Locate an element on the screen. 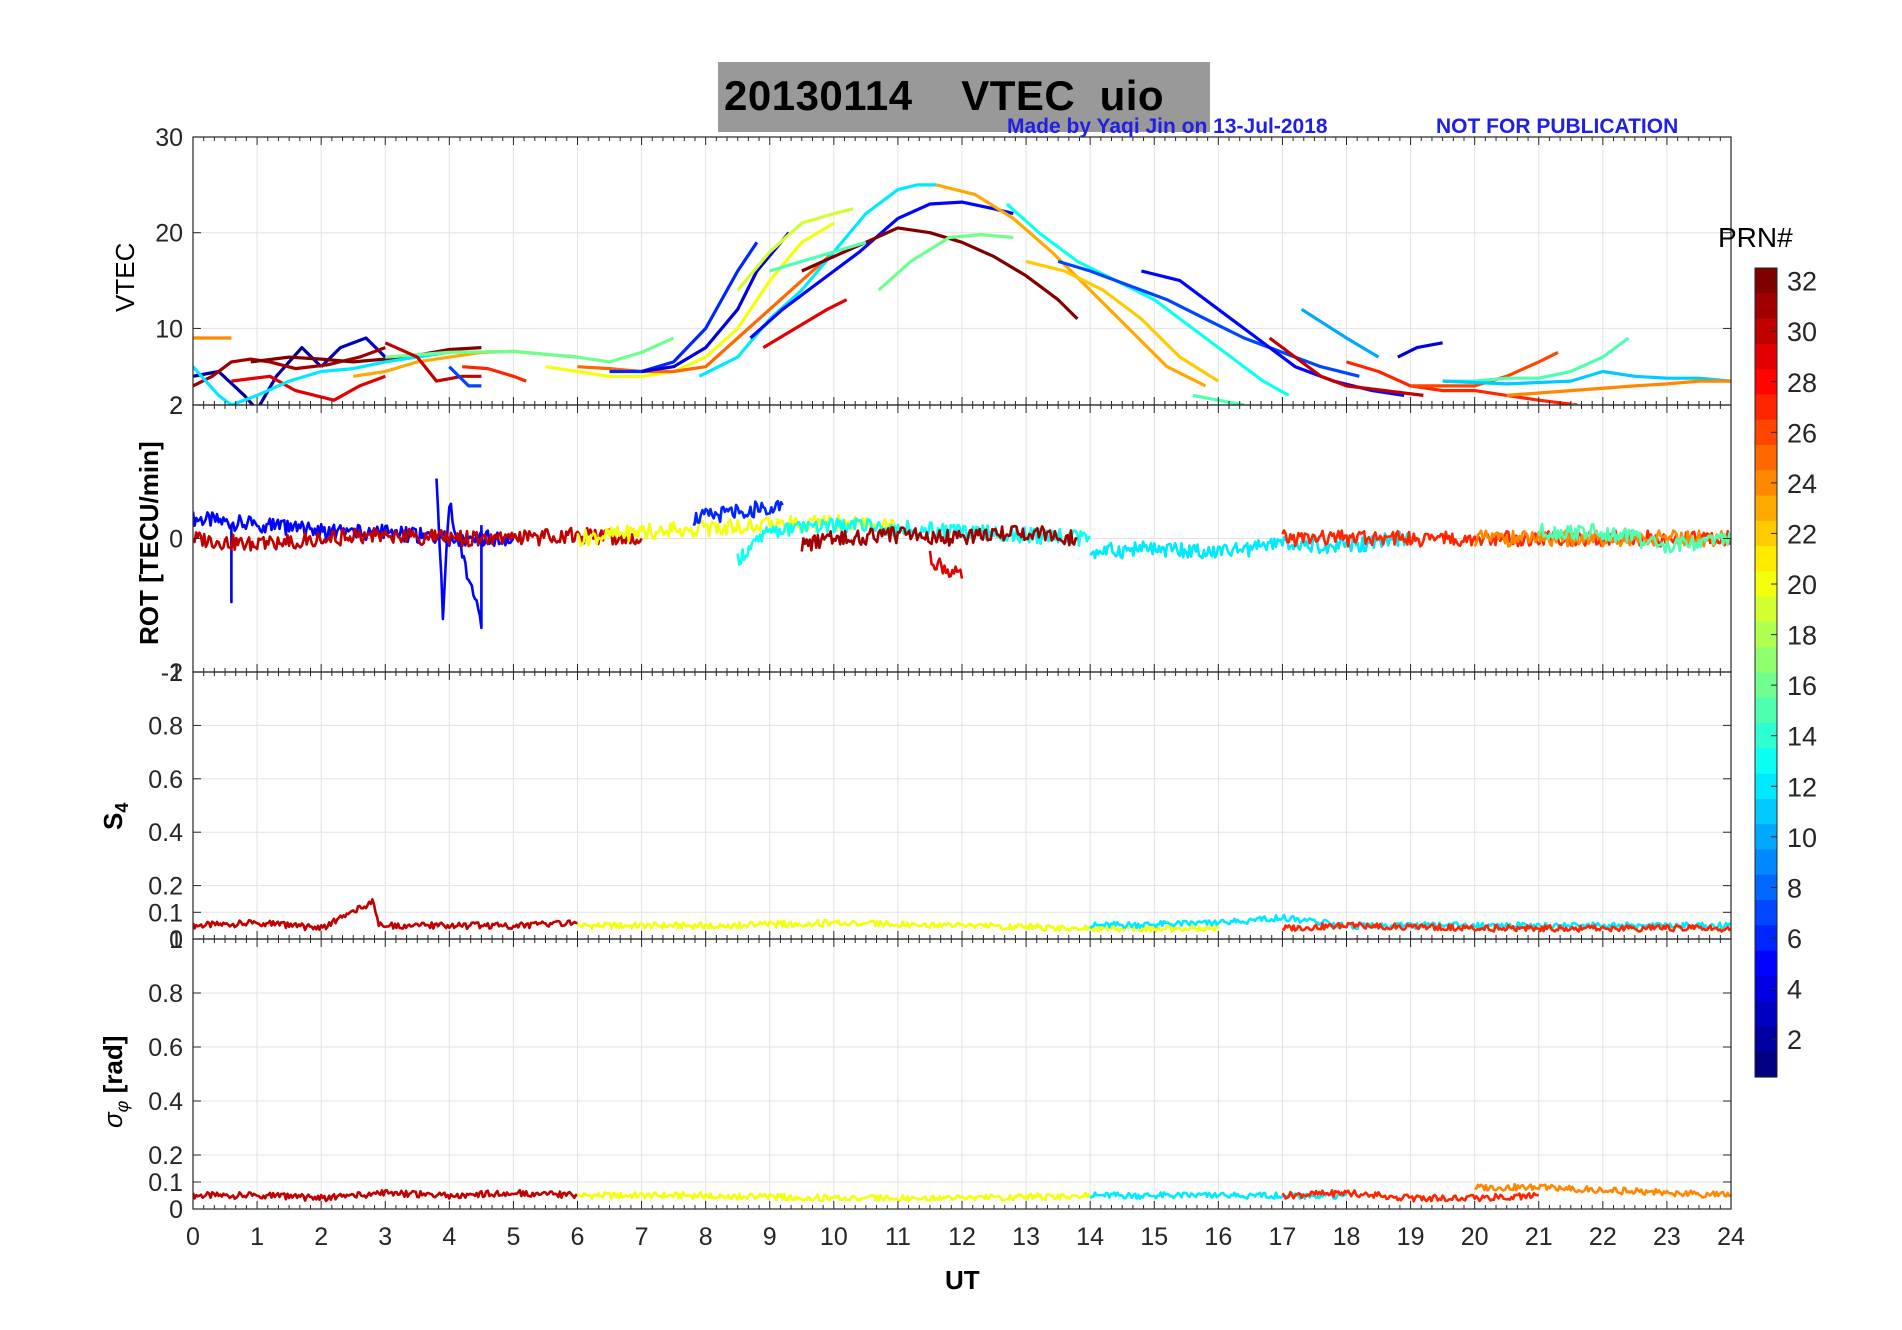  credit-made-by: Made by Yaqi Jin on 13-Jul-2018 is located at coordinates (1167, 126).